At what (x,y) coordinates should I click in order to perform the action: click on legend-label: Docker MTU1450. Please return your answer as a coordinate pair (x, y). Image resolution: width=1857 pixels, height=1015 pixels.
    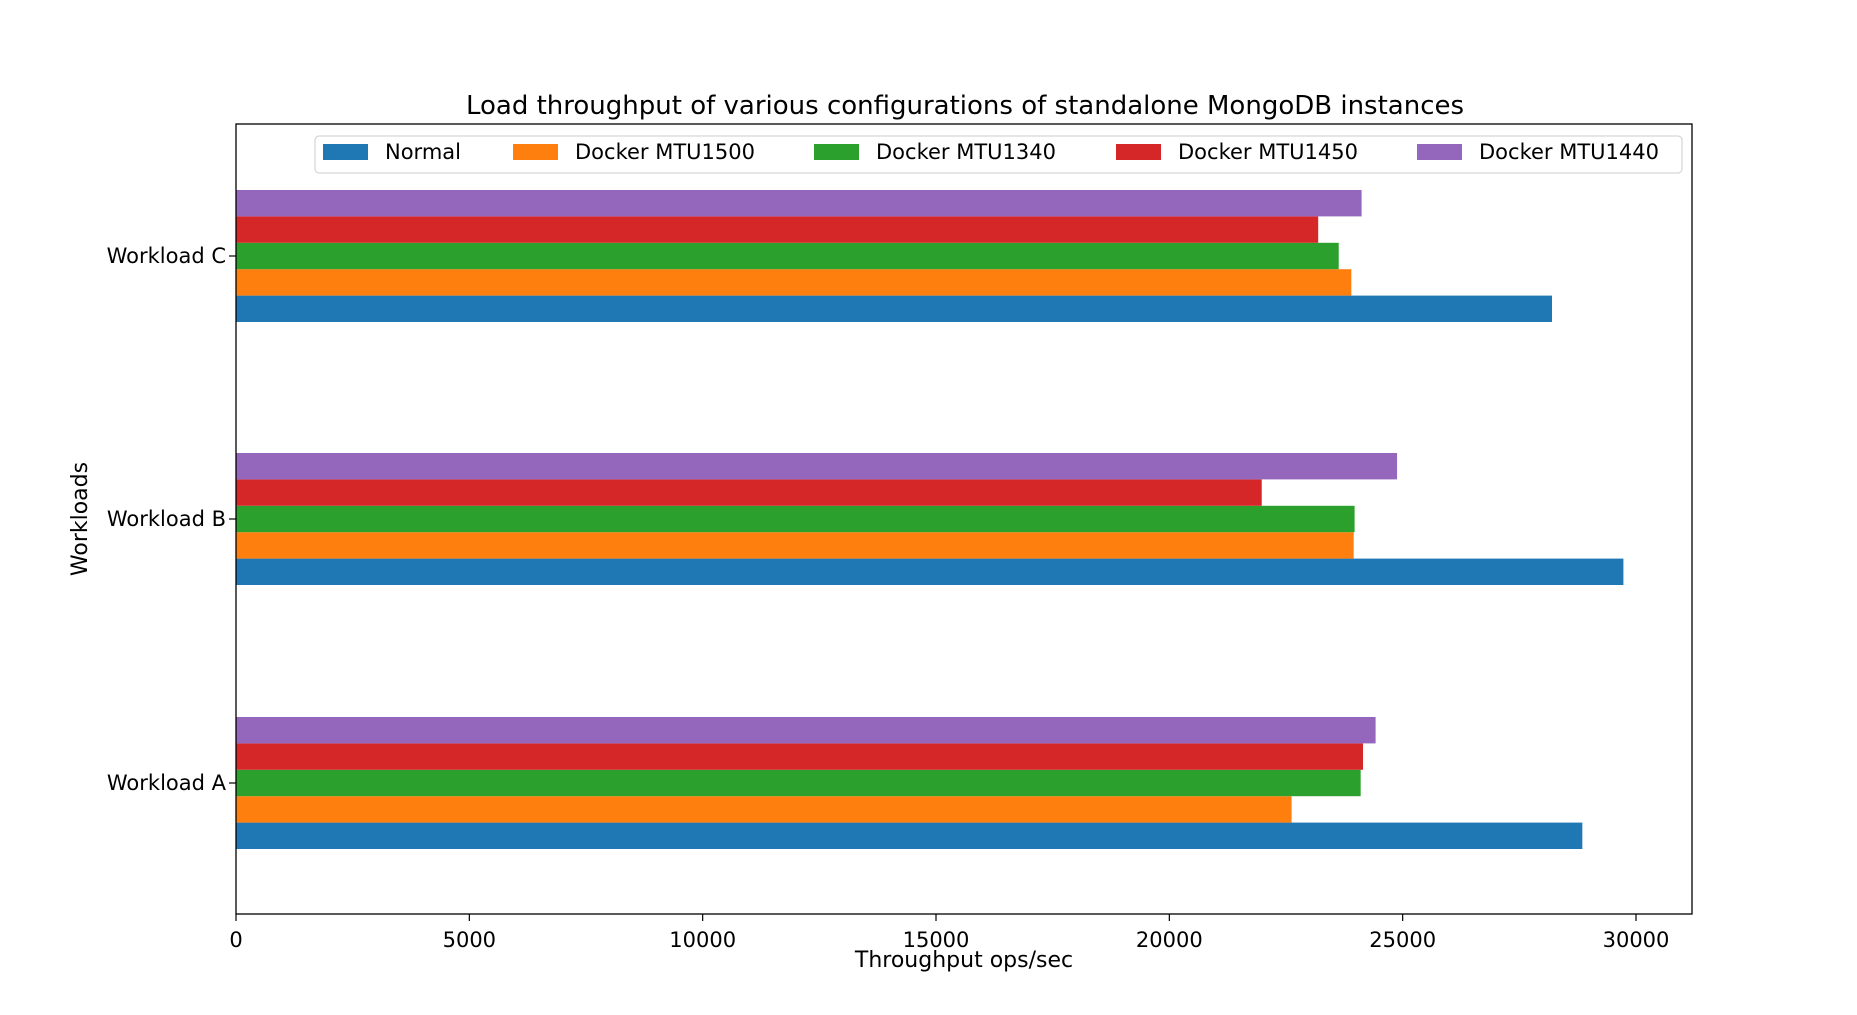
    Looking at the image, I should click on (1268, 152).